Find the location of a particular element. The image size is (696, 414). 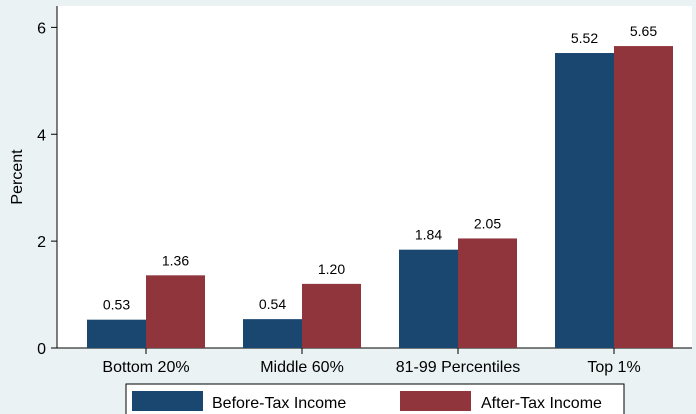

legend-label: Before-Tax Income is located at coordinates (279, 403).